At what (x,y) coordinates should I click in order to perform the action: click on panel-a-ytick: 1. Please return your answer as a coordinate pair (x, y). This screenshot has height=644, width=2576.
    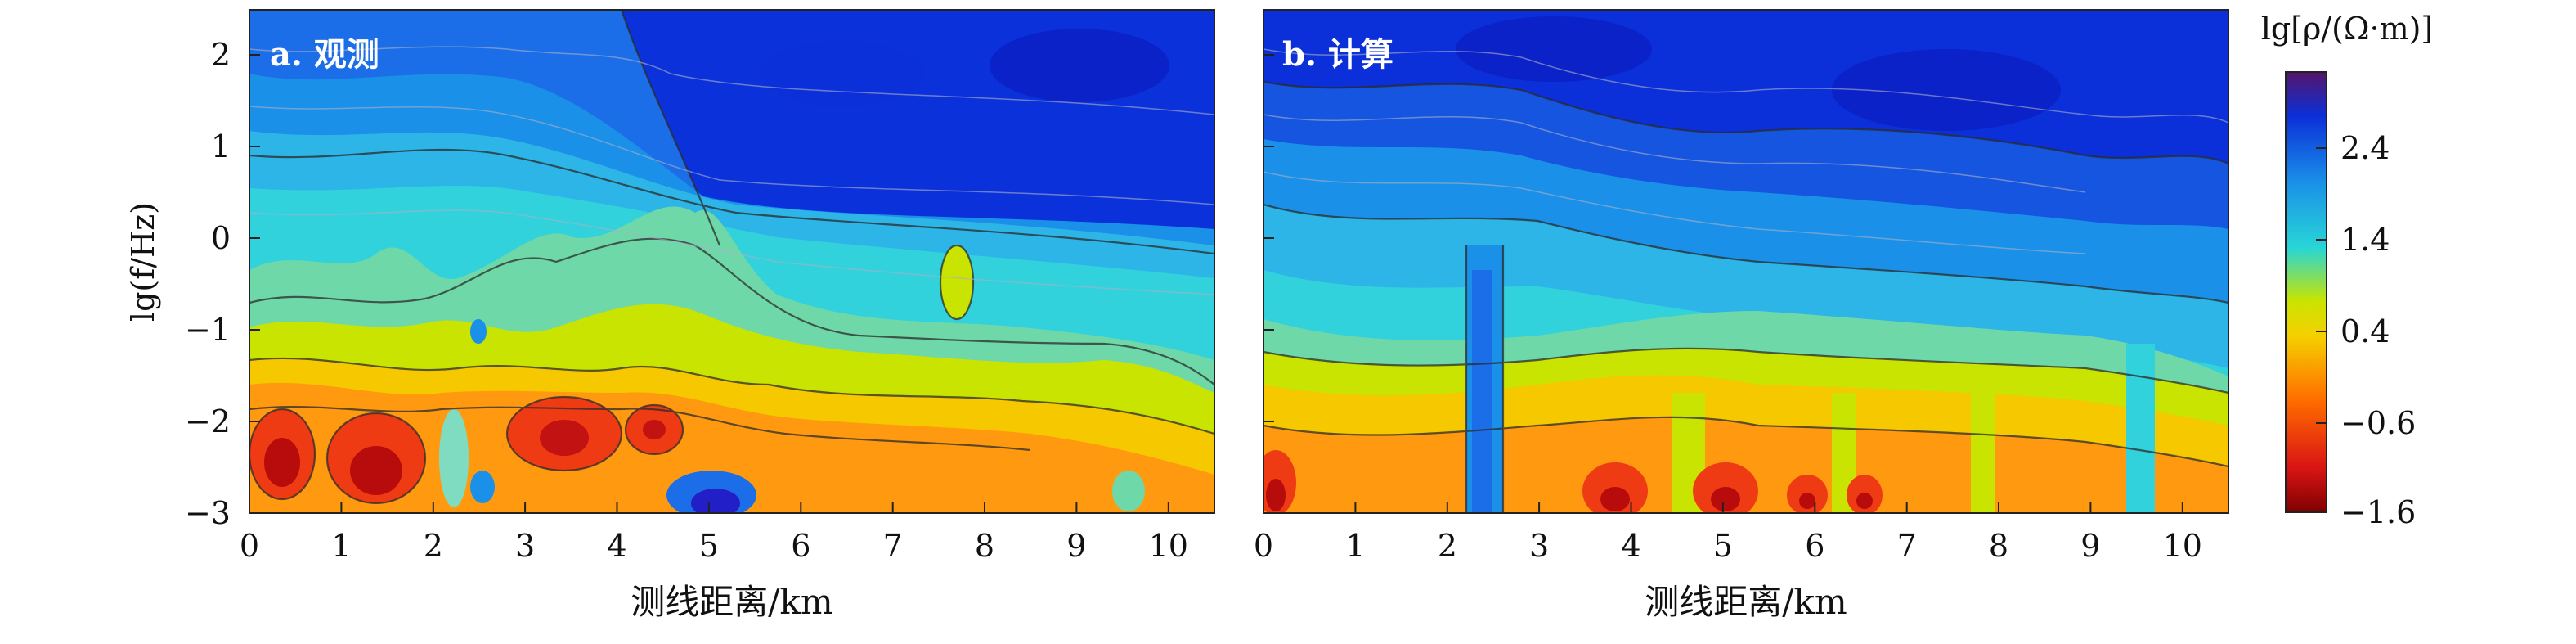
    Looking at the image, I should click on (221, 146).